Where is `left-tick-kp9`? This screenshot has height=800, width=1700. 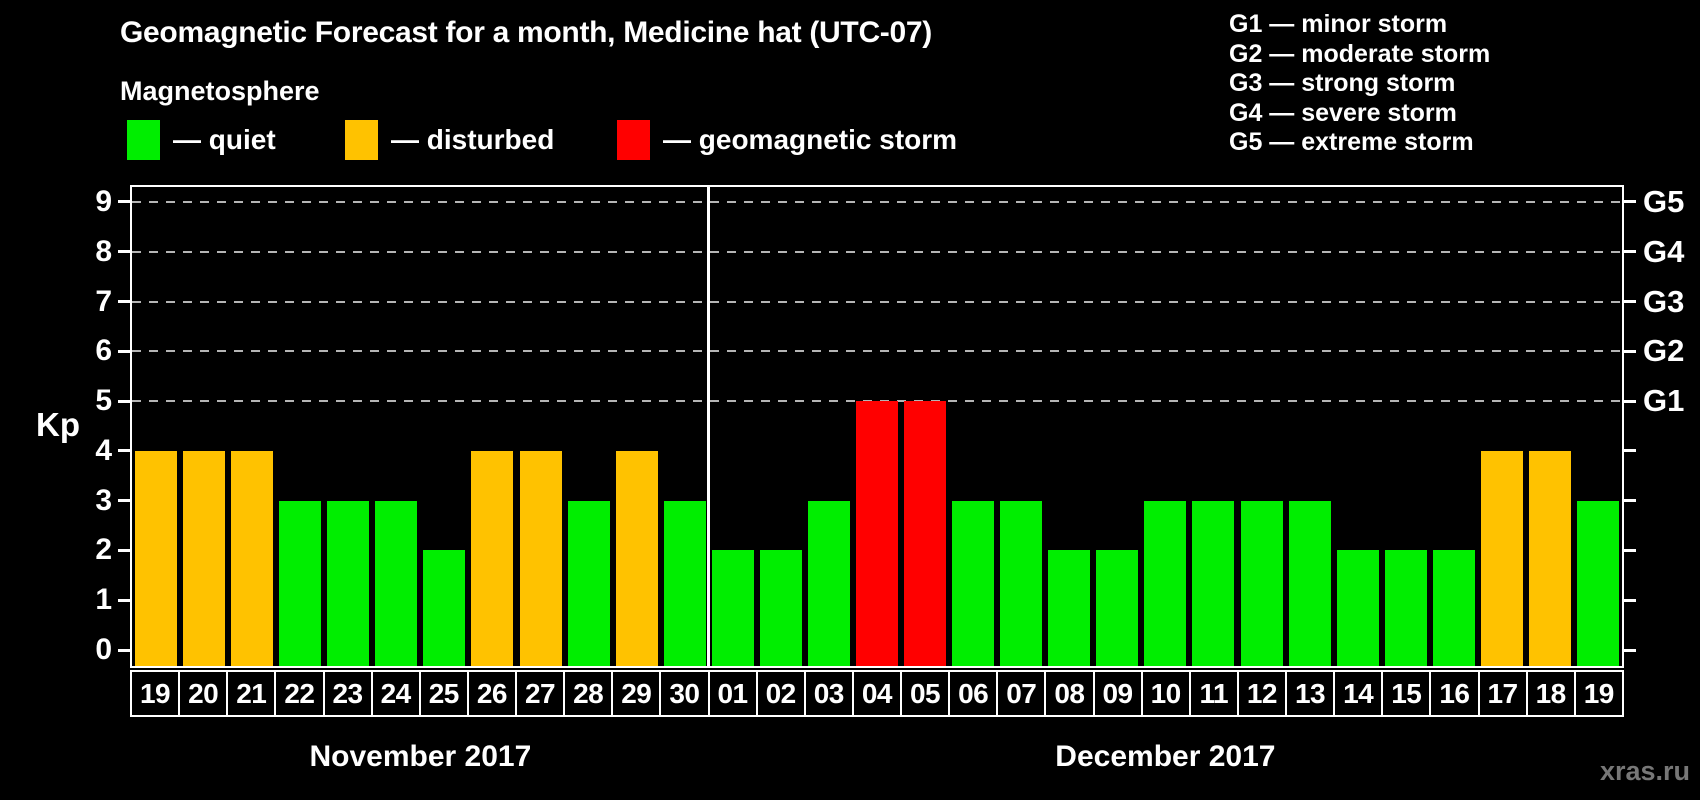 left-tick-kp9 is located at coordinates (124, 202).